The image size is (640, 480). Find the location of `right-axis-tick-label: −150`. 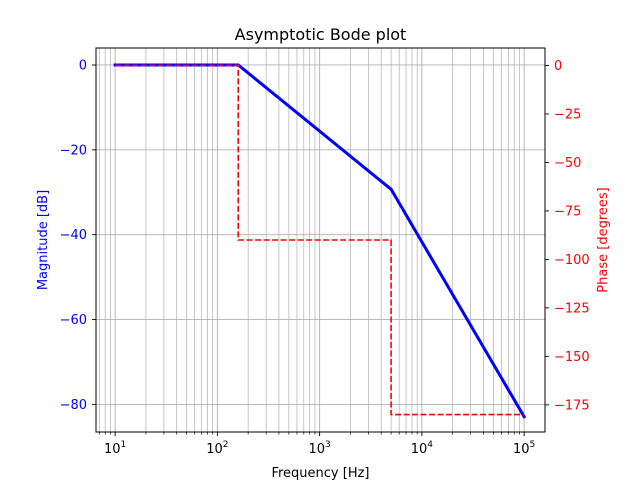

right-axis-tick-label: −150 is located at coordinates (572, 357).